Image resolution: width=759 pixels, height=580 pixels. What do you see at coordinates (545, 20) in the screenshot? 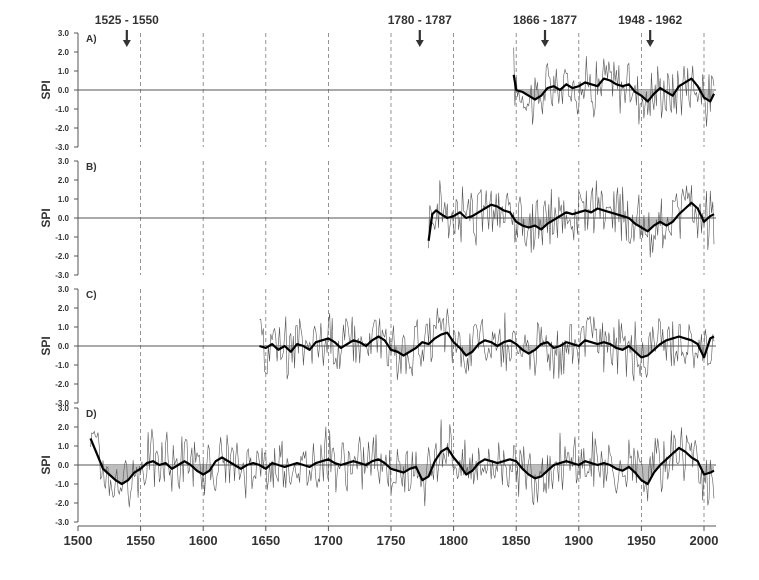
I see `event-label-3: 1866 - 1877` at bounding box center [545, 20].